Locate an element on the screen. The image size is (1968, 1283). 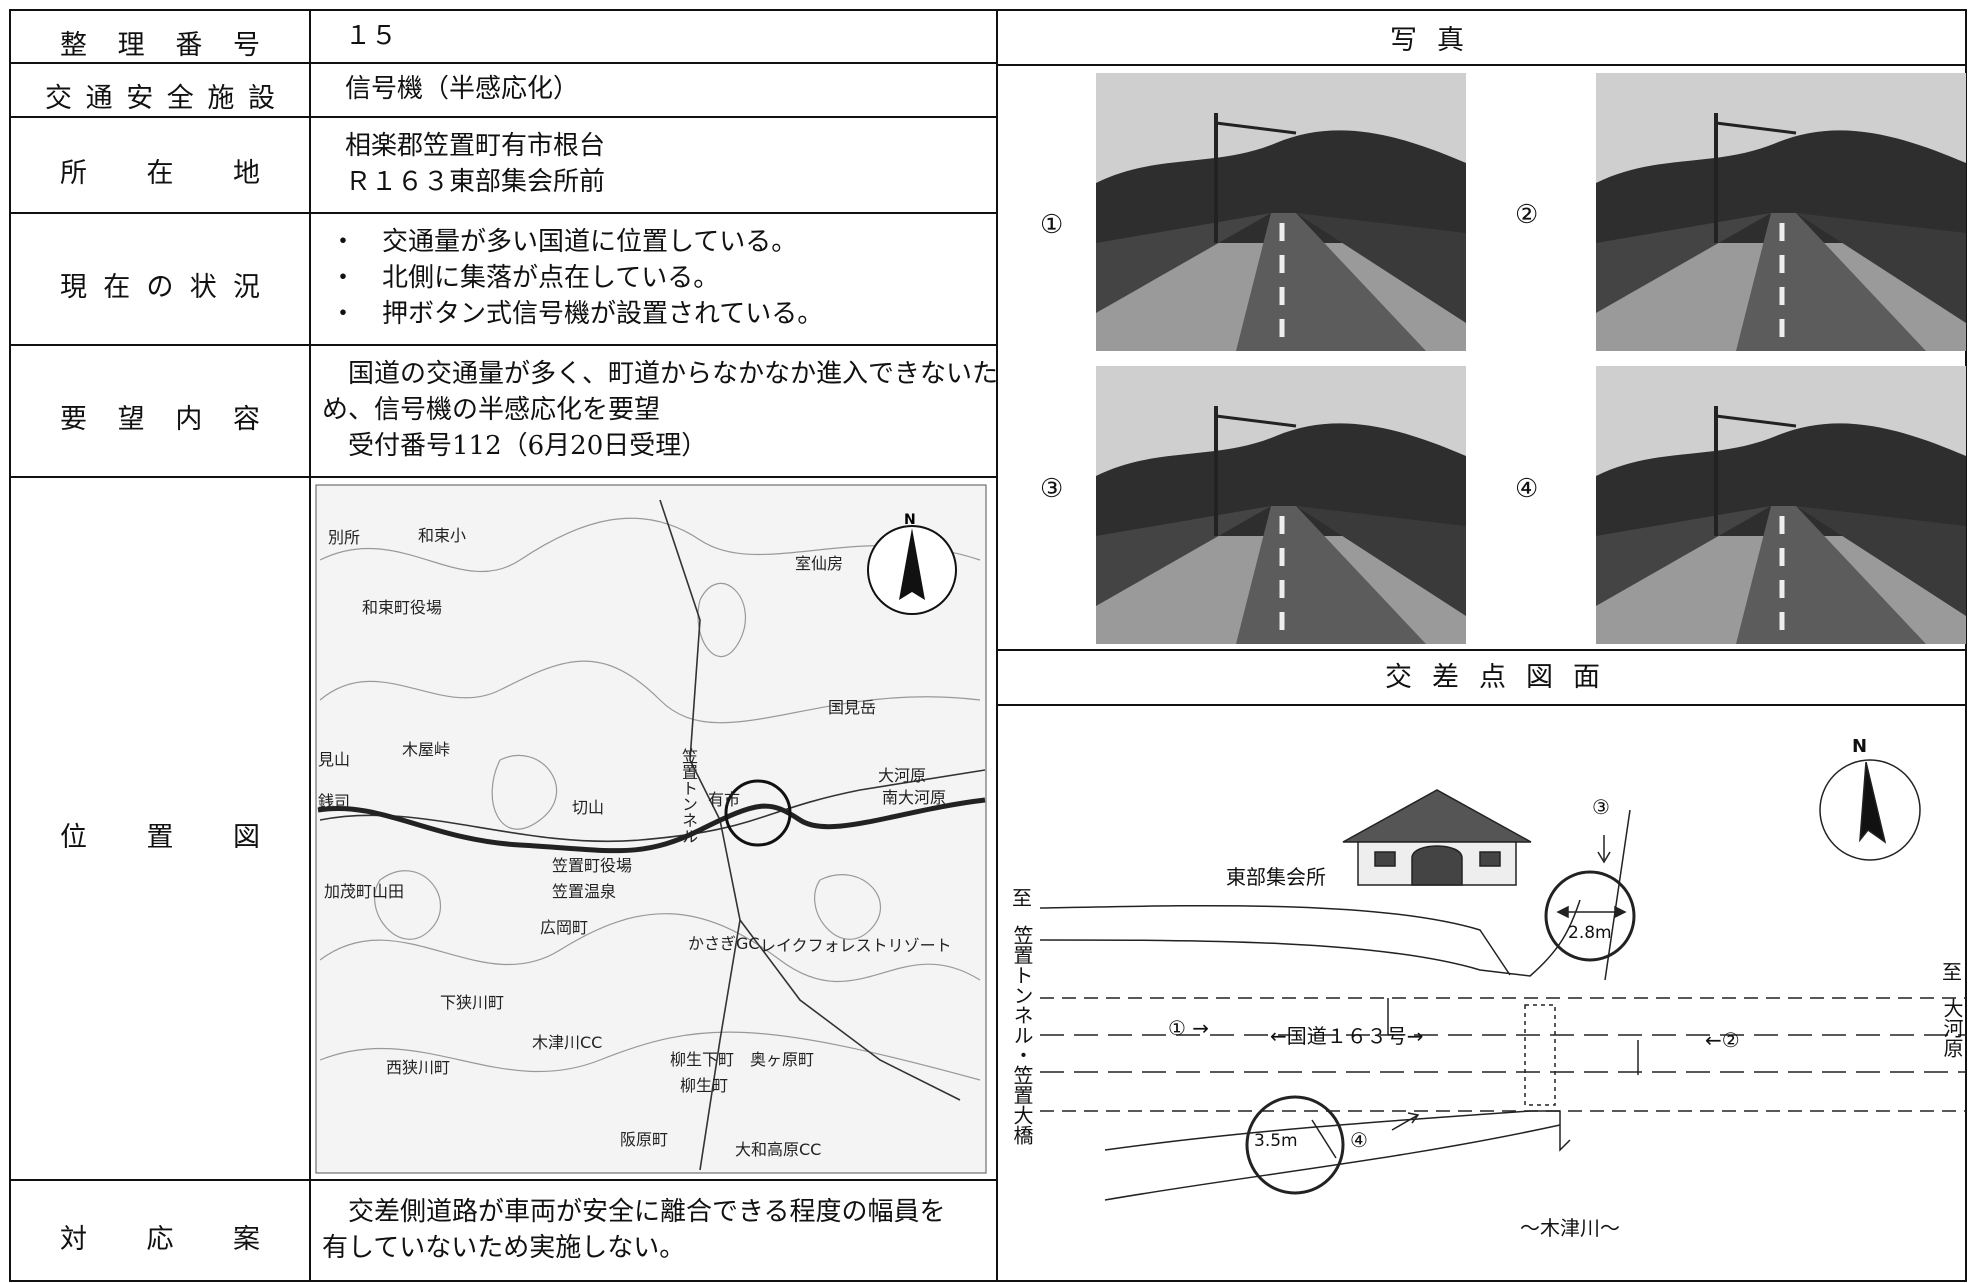
map-label: 室仙房 is located at coordinates (819, 563).